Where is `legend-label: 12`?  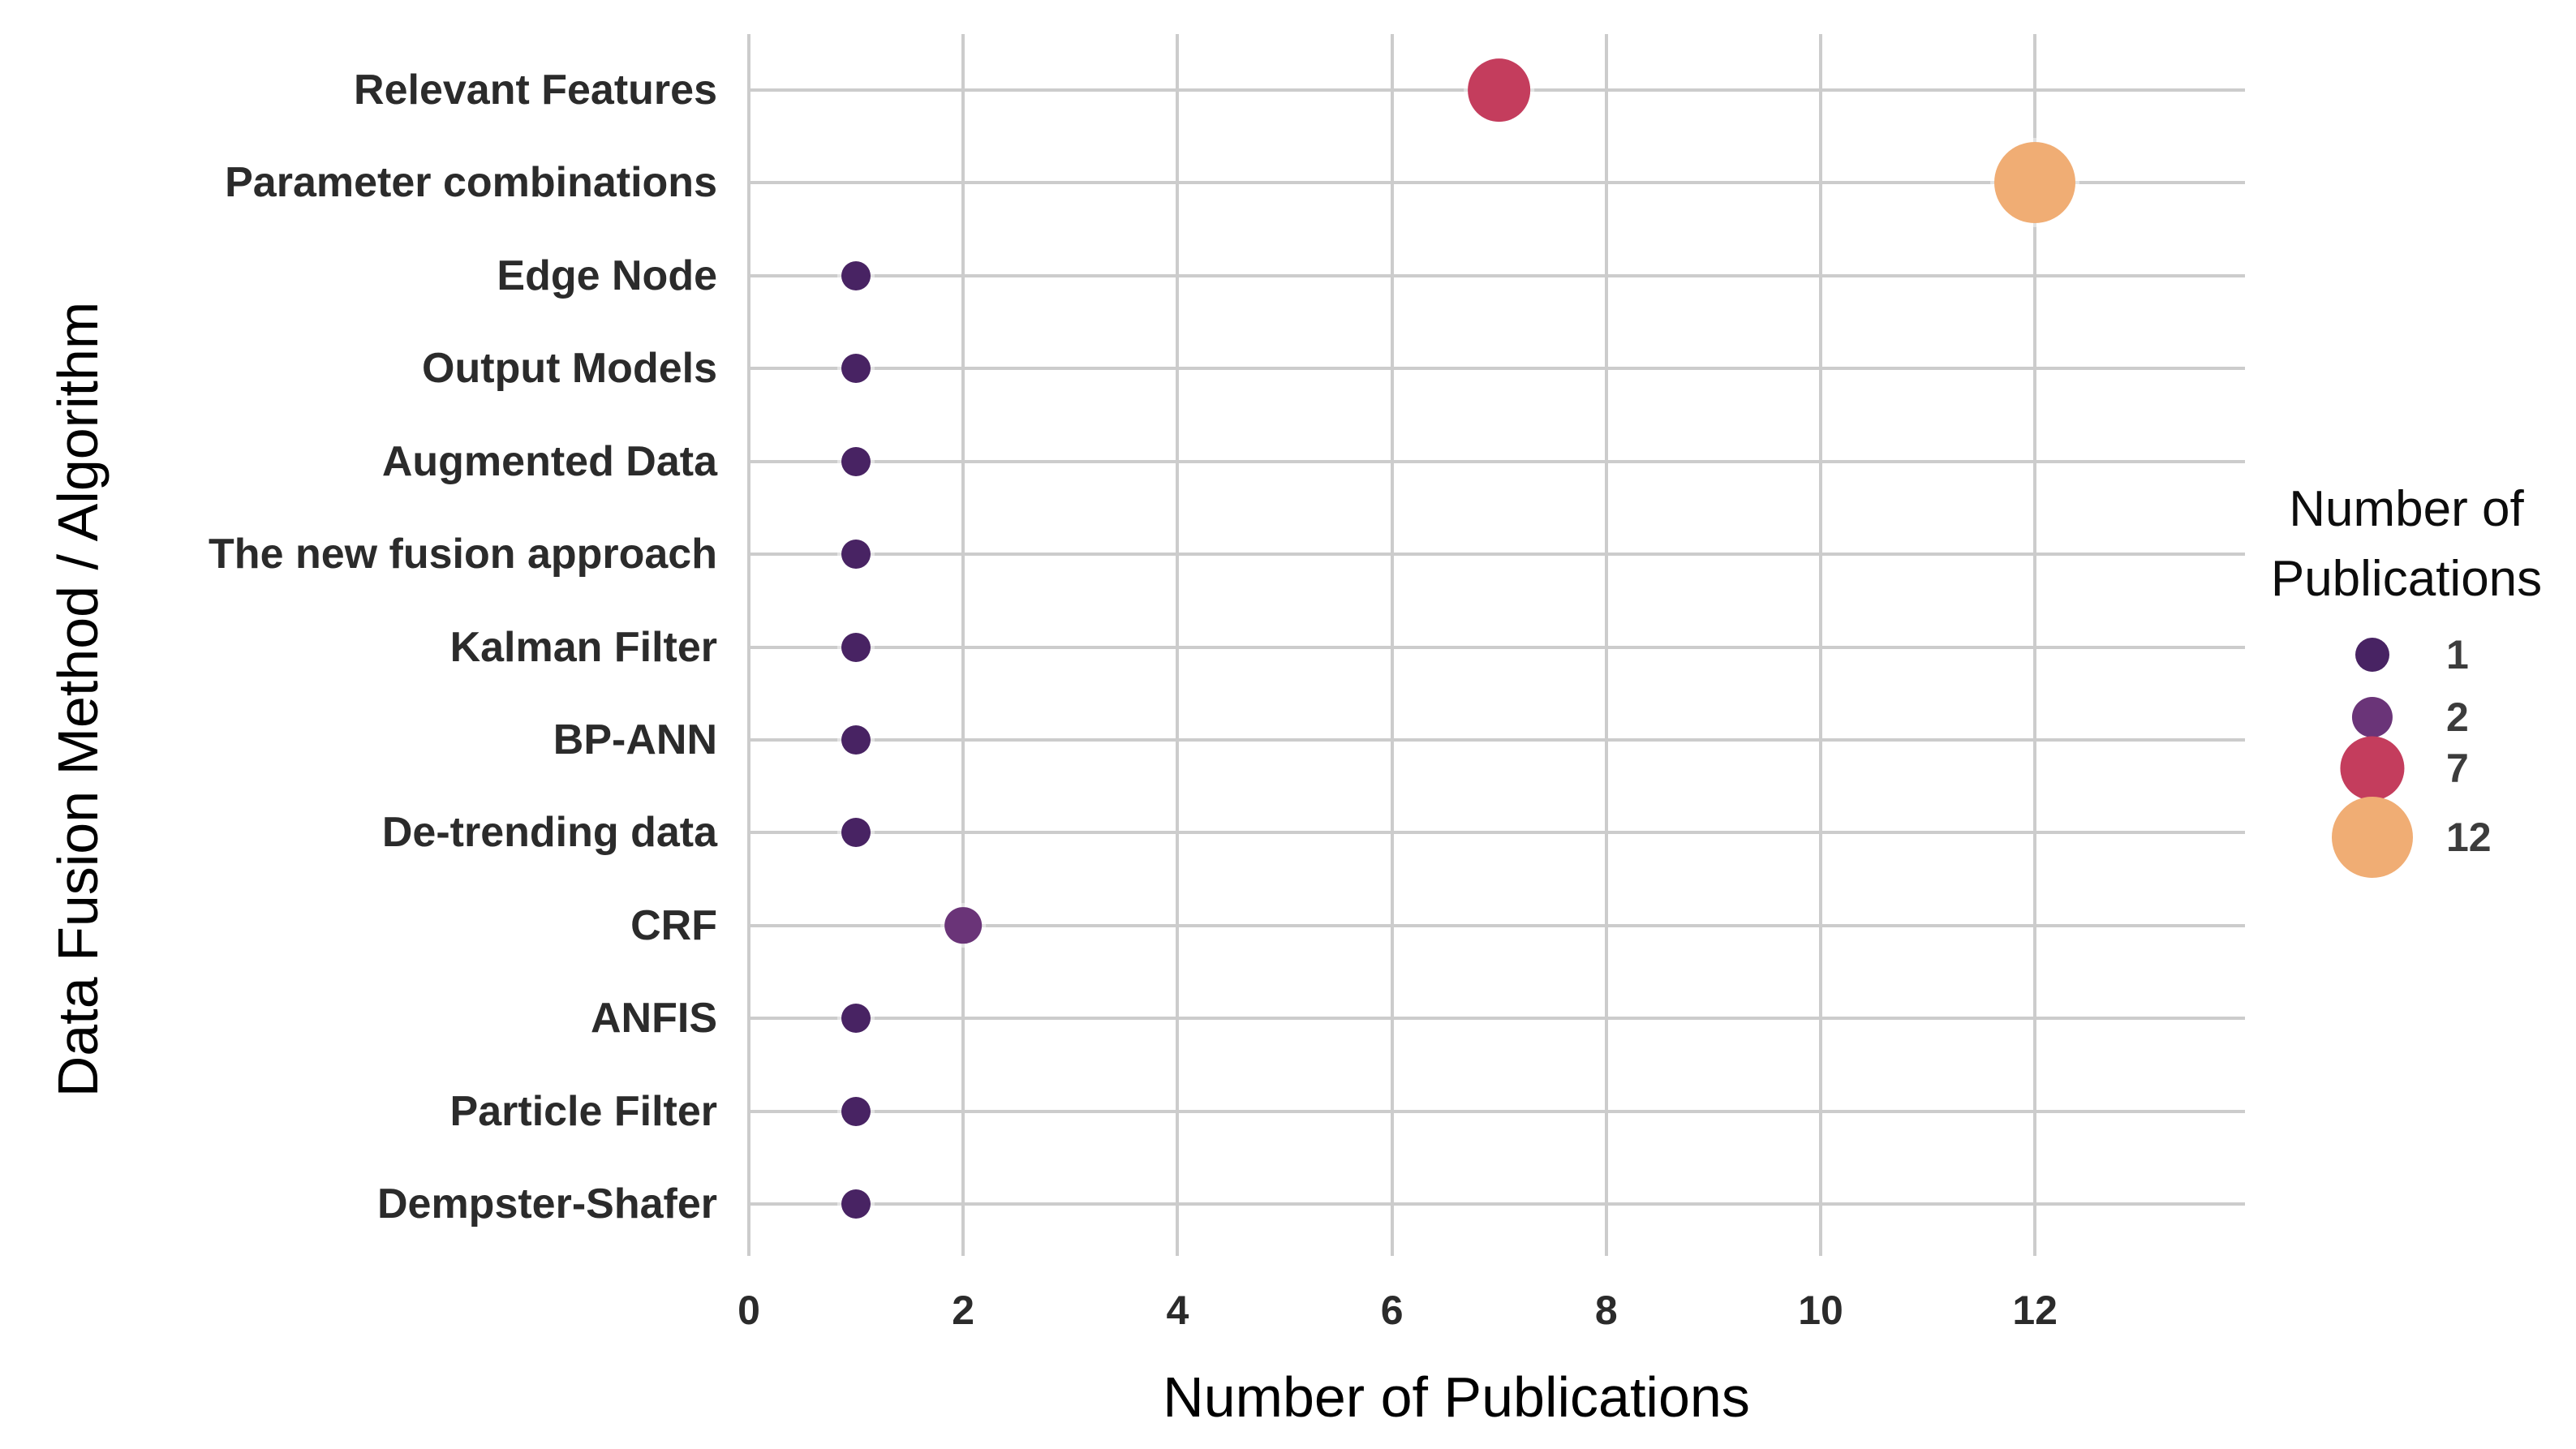 legend-label: 12 is located at coordinates (2469, 838).